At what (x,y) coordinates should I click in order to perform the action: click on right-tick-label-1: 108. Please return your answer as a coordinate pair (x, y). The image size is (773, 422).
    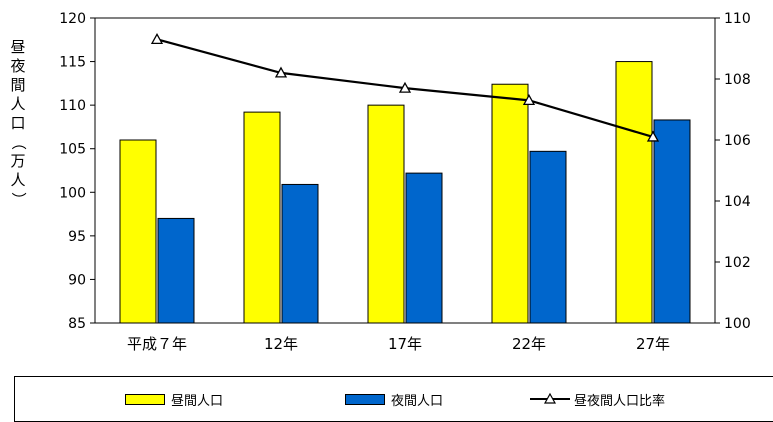
    Looking at the image, I should click on (737, 80).